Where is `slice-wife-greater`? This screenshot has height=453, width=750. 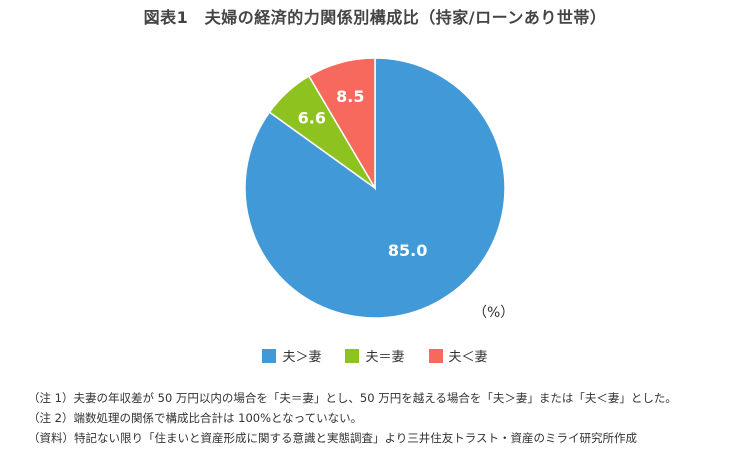 slice-wife-greater is located at coordinates (341, 124).